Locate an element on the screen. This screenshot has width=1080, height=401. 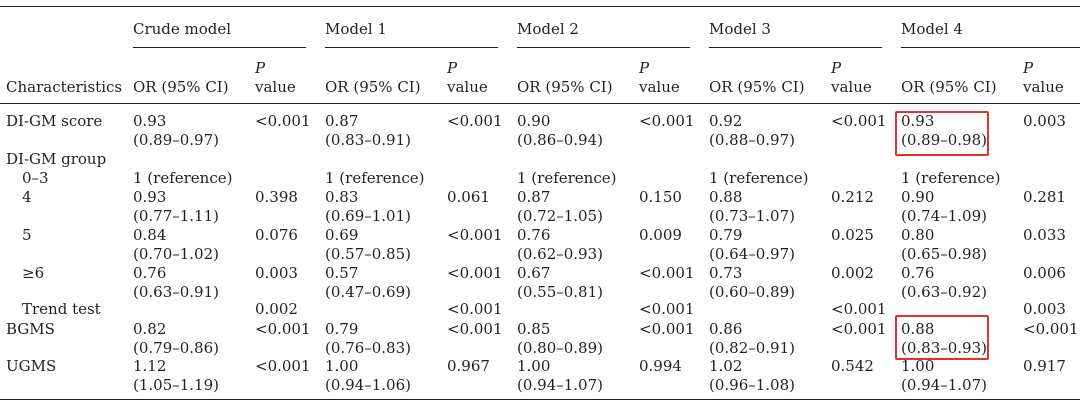
ci-value: (0.89–0.98) is located at coordinates (944, 140).